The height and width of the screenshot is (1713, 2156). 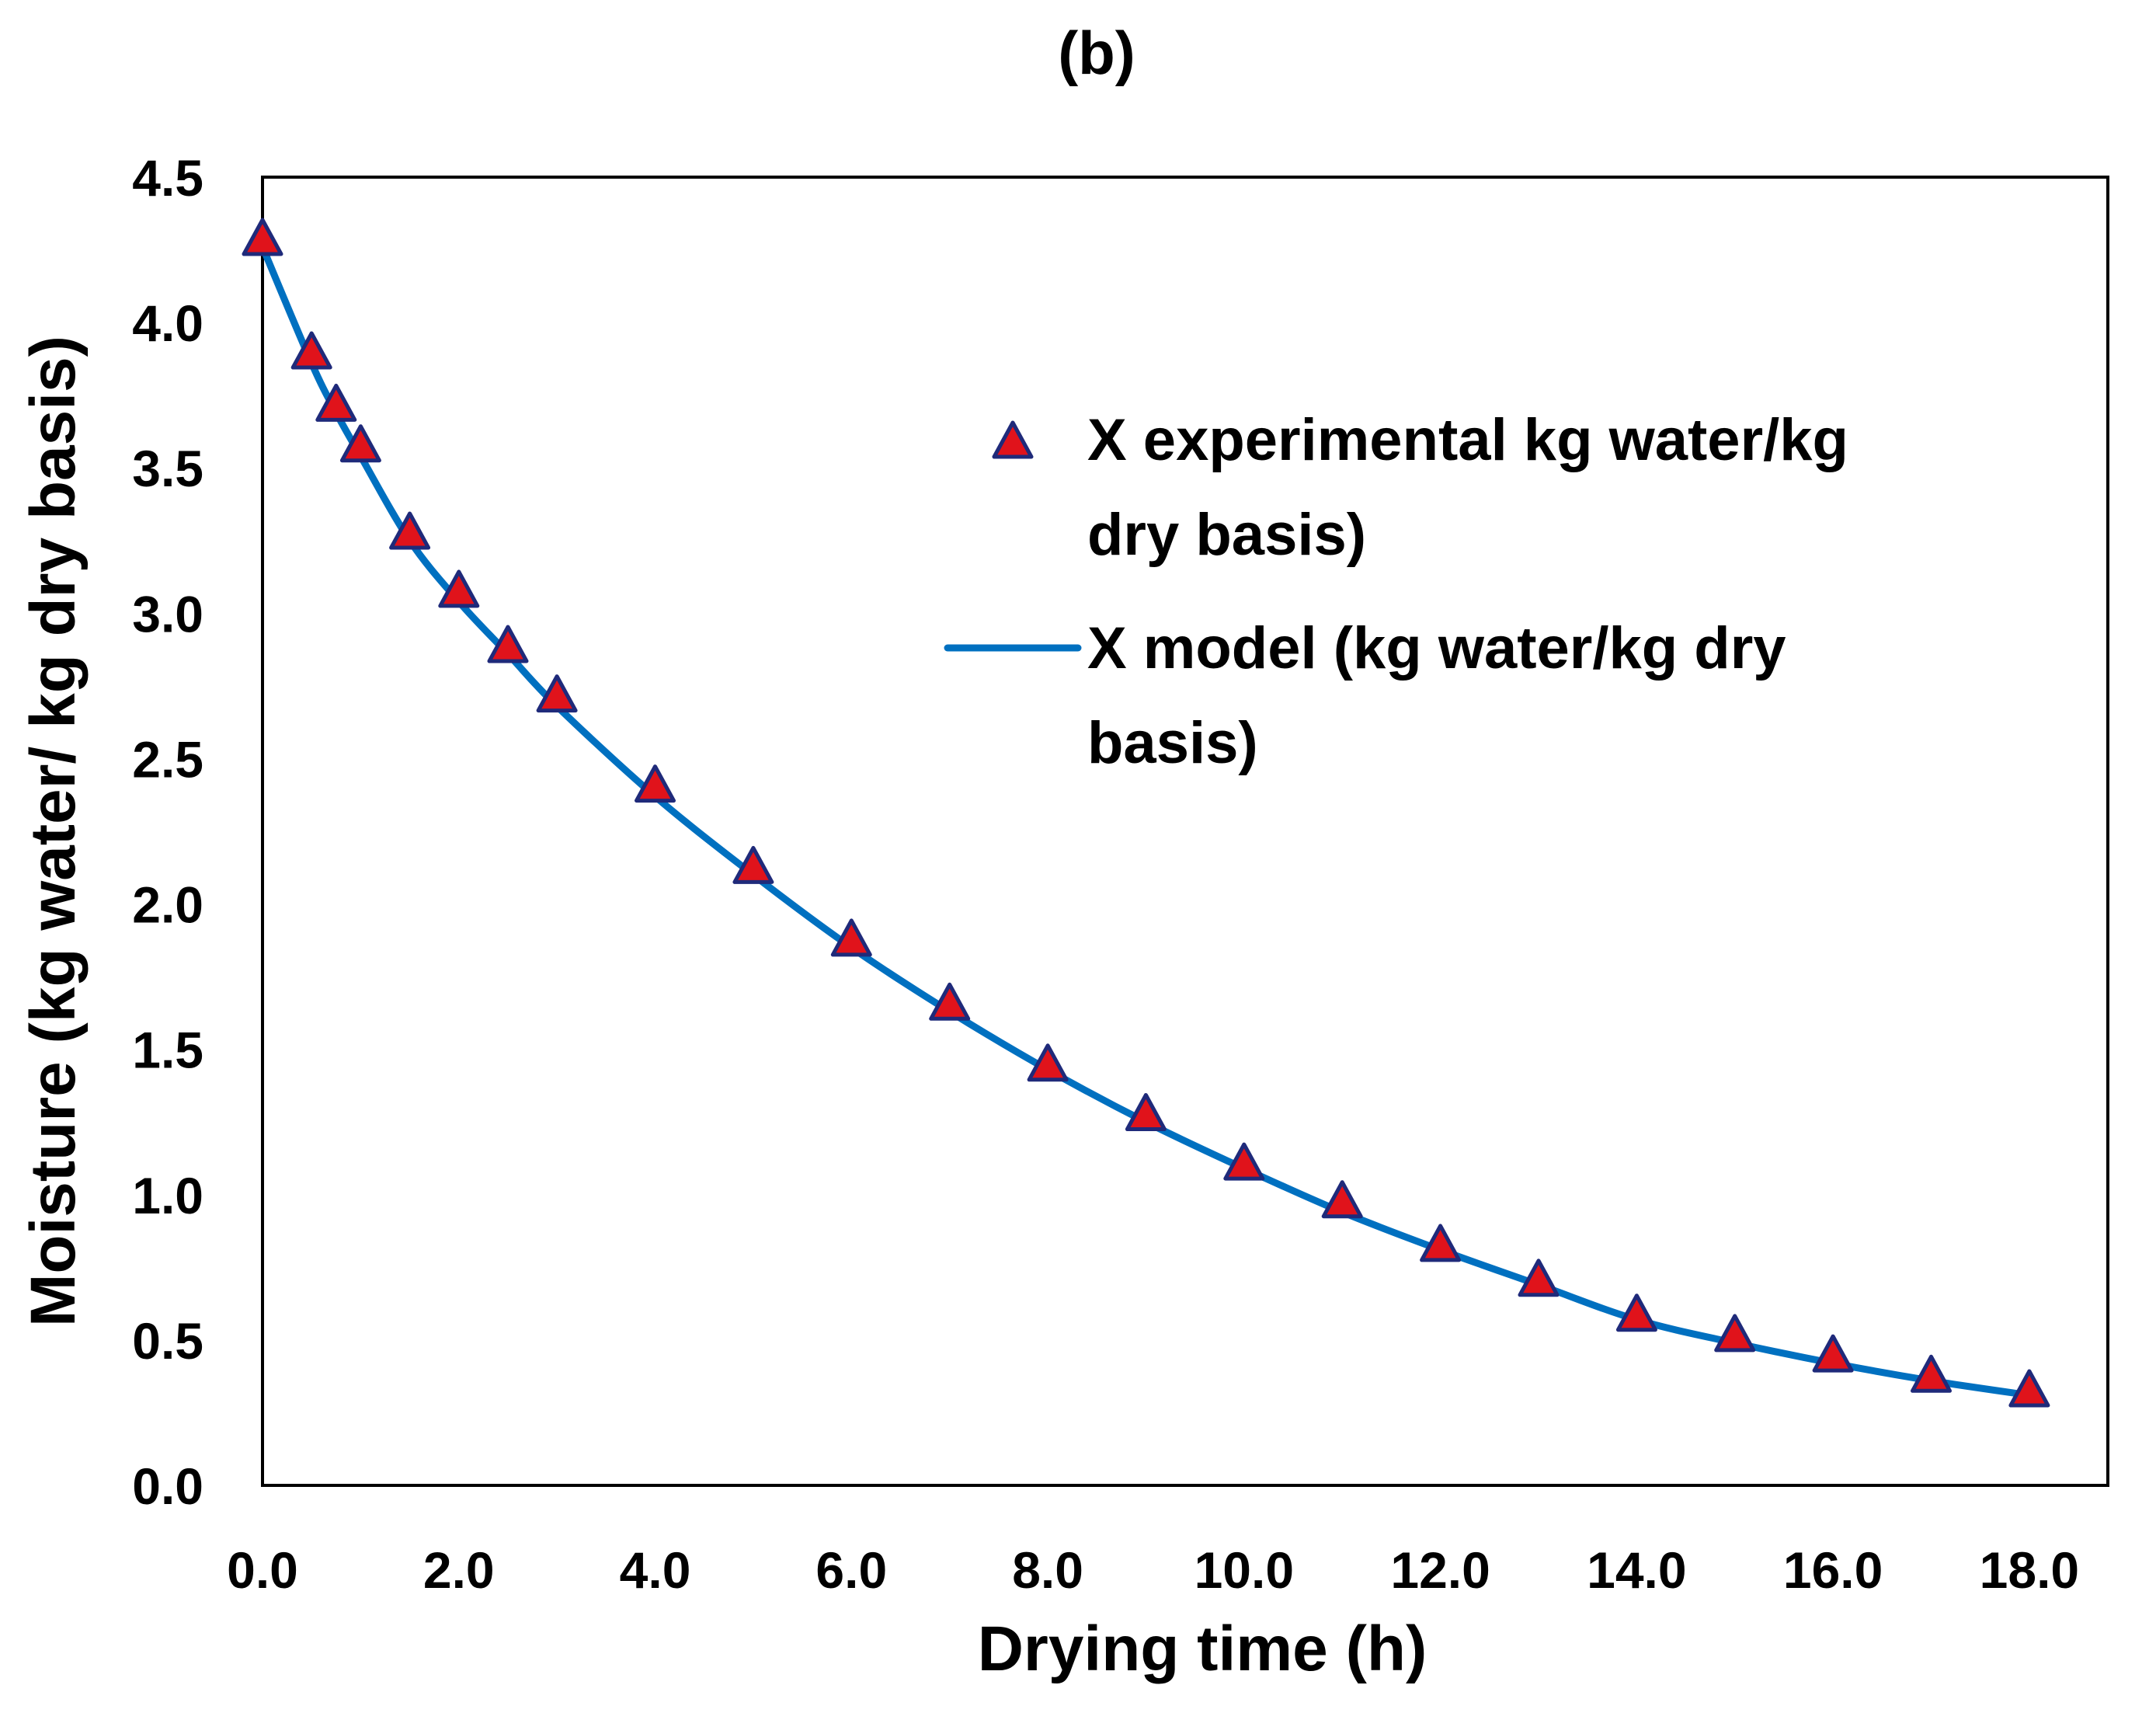 I want to click on y-tick-label: 2.5, so click(x=167, y=759).